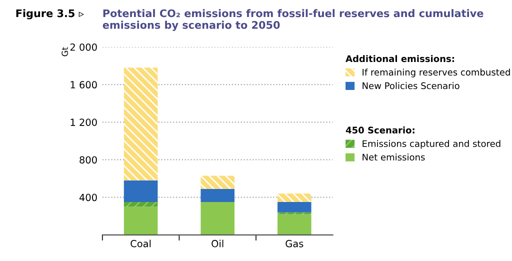 The height and width of the screenshot is (261, 512). What do you see at coordinates (50, 14) in the screenshot?
I see `caption: Figure 3.5 ▹` at bounding box center [50, 14].